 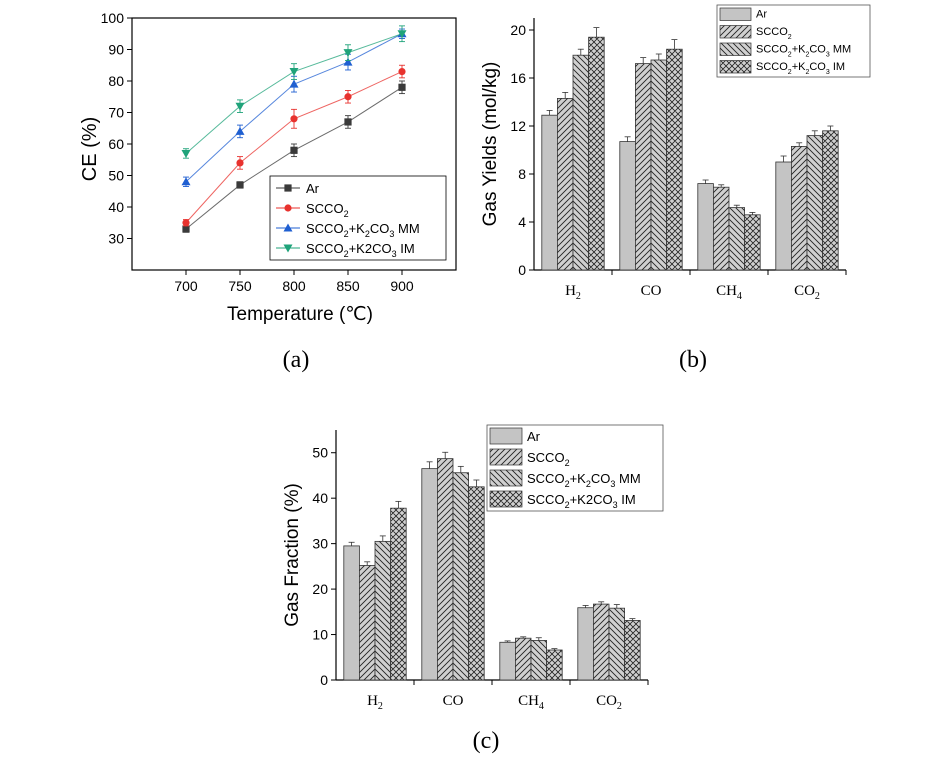 I want to click on panel-c-label: (c), so click(x=486, y=741).